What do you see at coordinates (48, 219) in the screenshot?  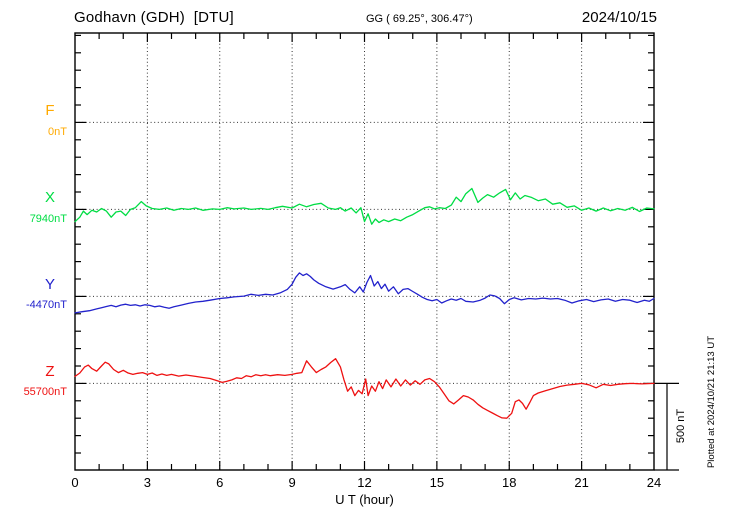 I see `component-value-x: 7940nT` at bounding box center [48, 219].